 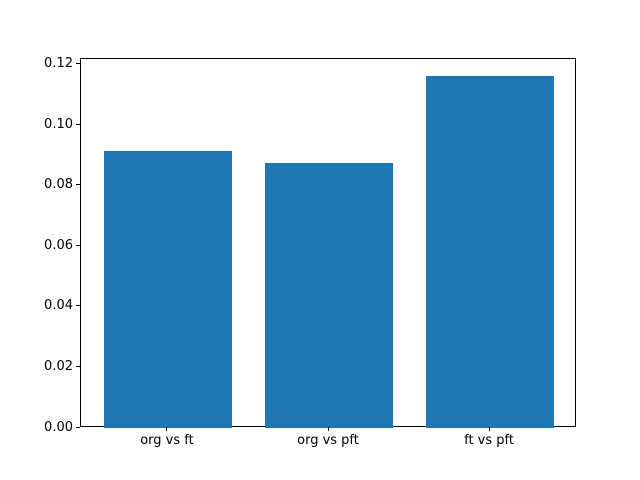 What do you see at coordinates (328, 440) in the screenshot?
I see `x-tick-label-org-vs-pft: org vs pft` at bounding box center [328, 440].